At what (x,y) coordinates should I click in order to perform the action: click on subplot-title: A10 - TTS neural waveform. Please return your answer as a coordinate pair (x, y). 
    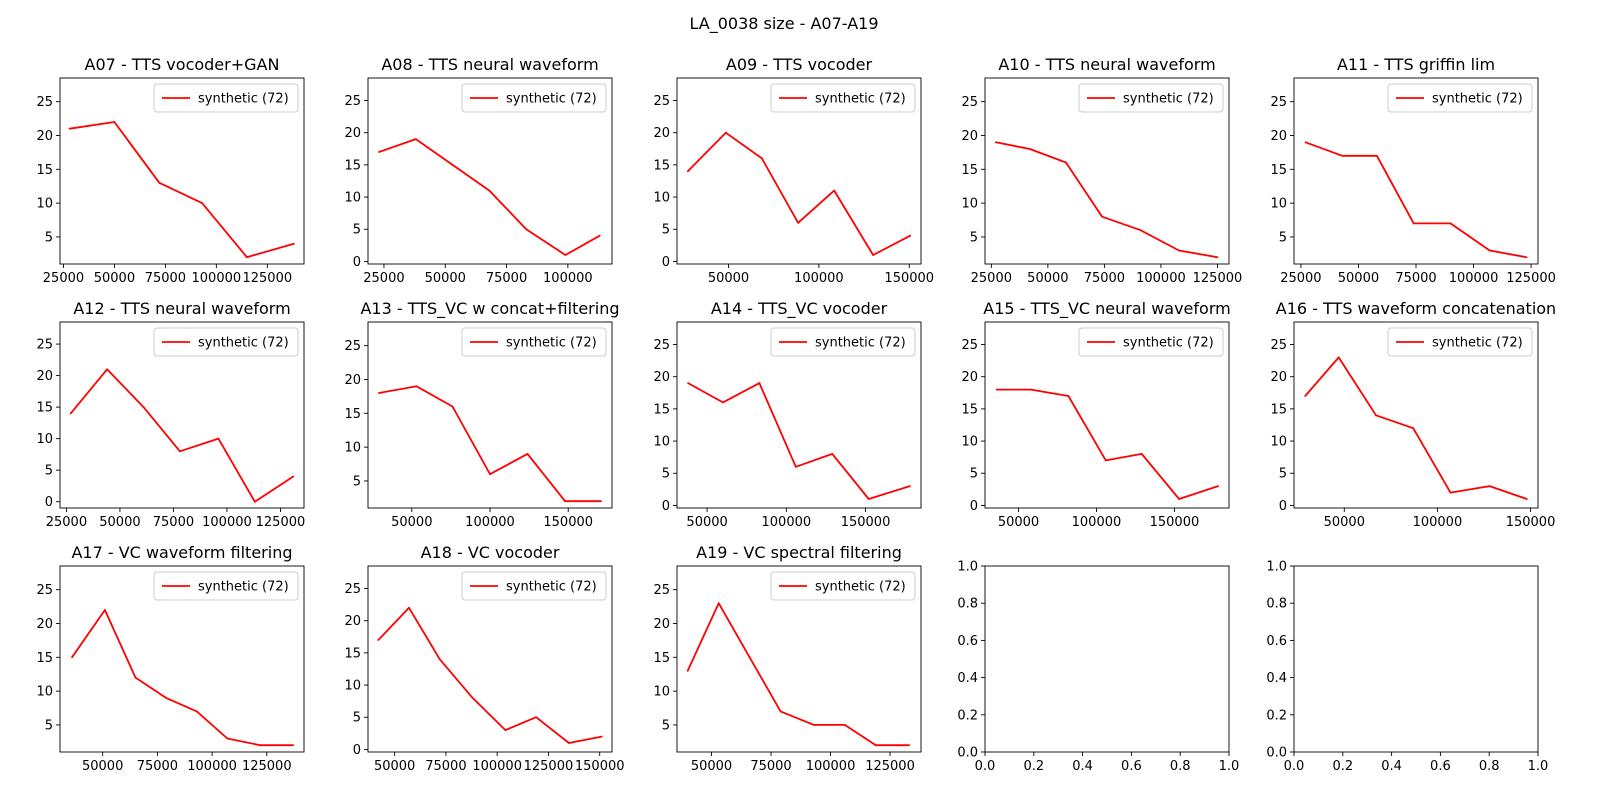
    Looking at the image, I should click on (1106, 64).